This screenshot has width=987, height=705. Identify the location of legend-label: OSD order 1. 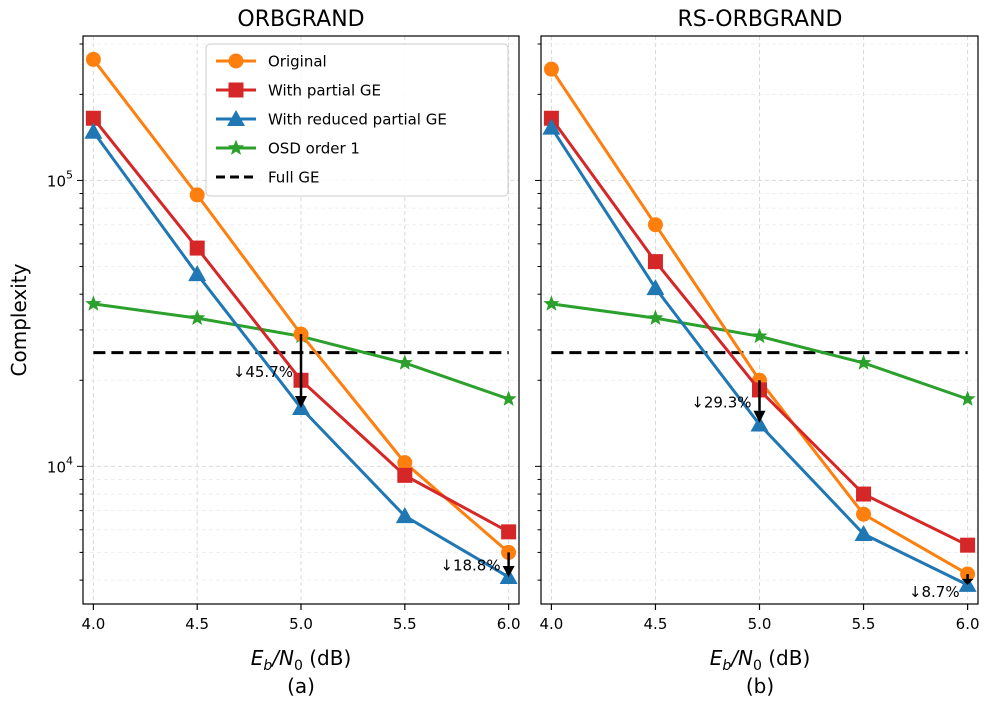
(314, 149).